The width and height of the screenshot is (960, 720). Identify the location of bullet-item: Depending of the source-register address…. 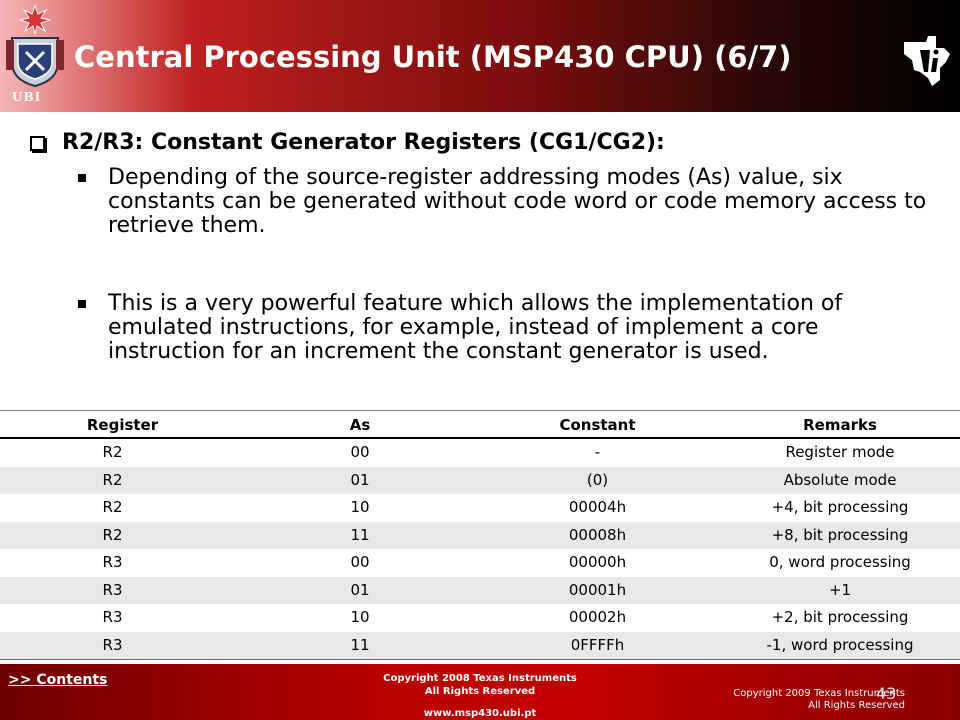
(503, 202).